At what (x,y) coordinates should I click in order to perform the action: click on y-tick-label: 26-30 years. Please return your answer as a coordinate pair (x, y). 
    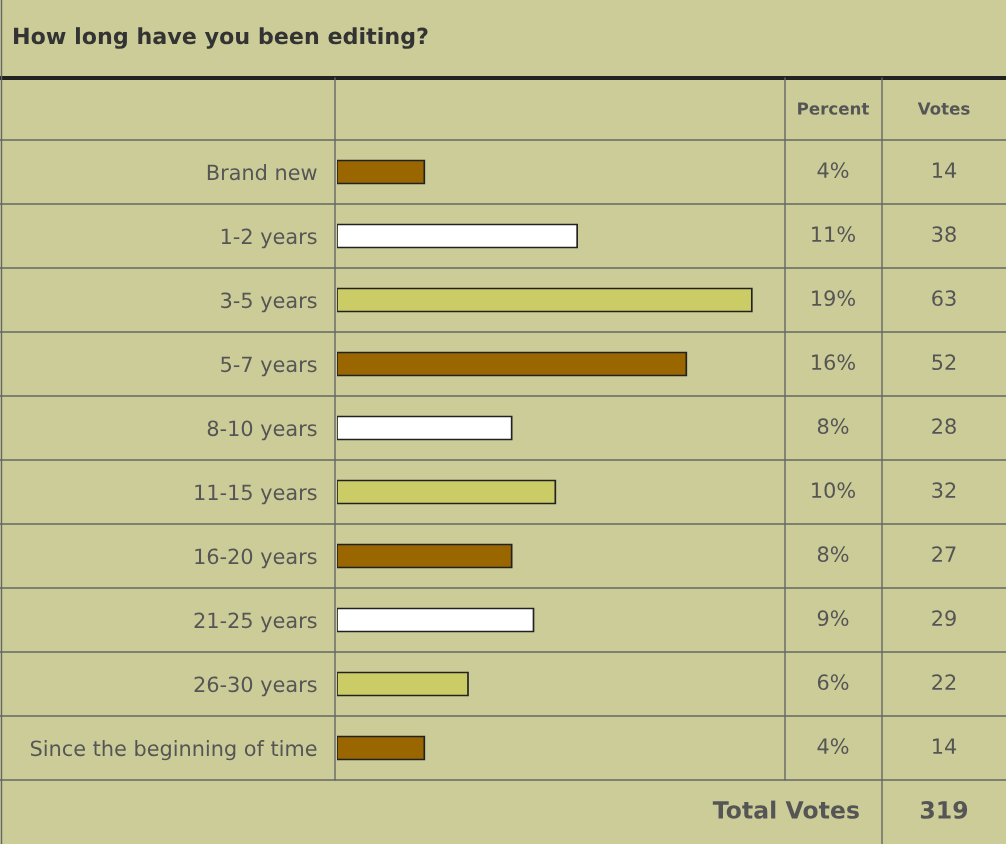
    Looking at the image, I should click on (255, 686).